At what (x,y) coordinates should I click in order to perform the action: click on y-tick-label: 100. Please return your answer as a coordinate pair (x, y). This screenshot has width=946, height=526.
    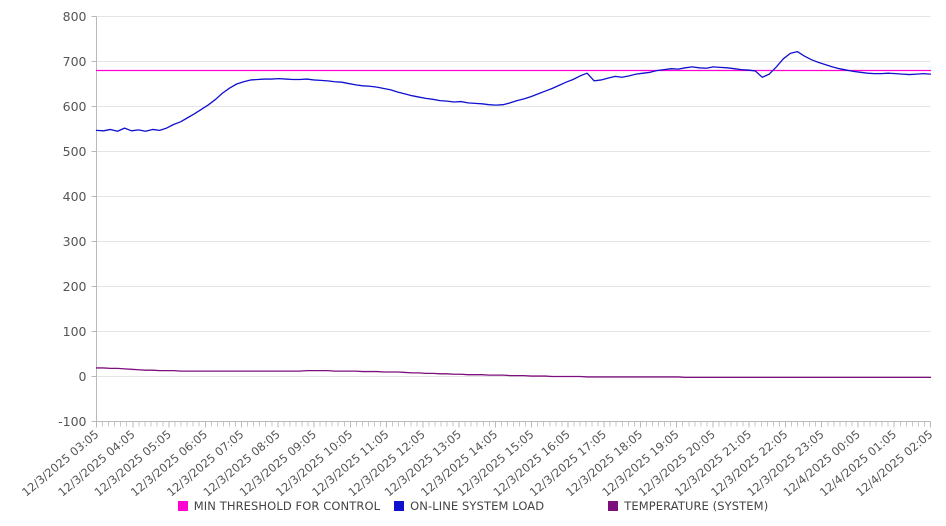
    Looking at the image, I should click on (75, 331).